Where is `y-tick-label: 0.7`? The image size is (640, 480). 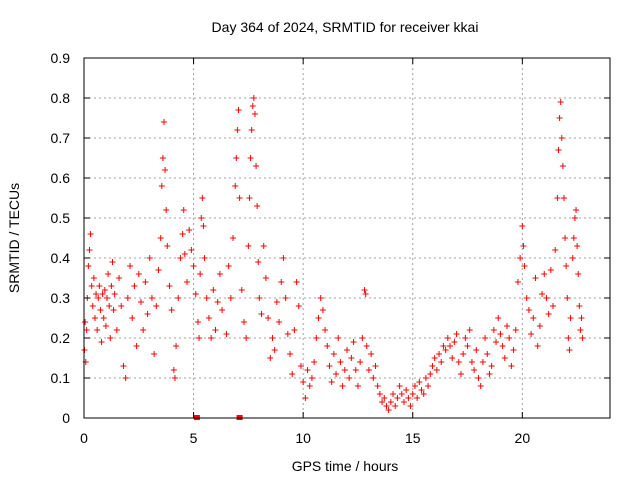
y-tick-label: 0.7 is located at coordinates (61, 138).